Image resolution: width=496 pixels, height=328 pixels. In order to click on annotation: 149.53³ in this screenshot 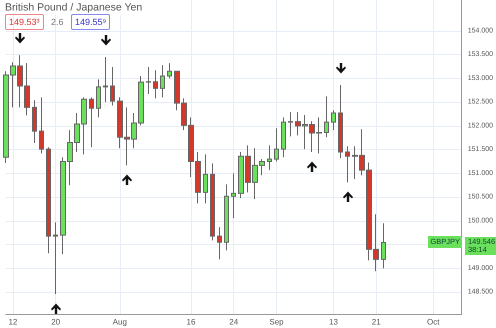, I will do `click(24, 22)`.